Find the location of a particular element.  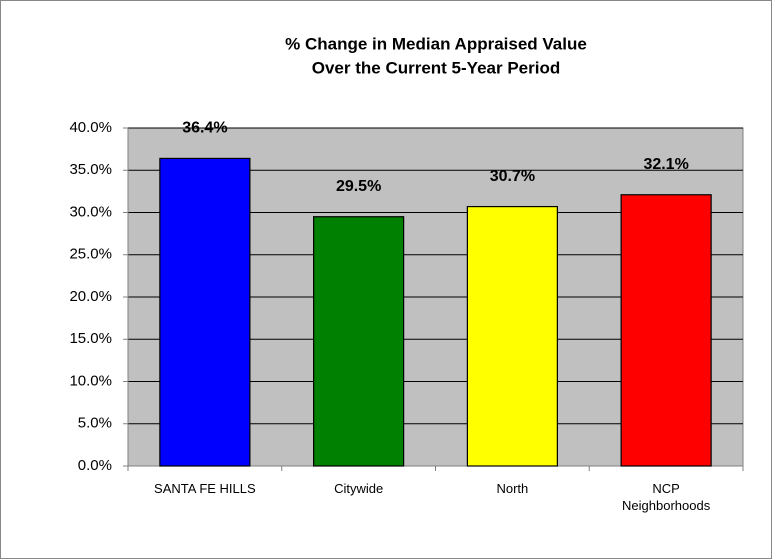

x-tick-label: SANTA FE HILLS is located at coordinates (205, 488).